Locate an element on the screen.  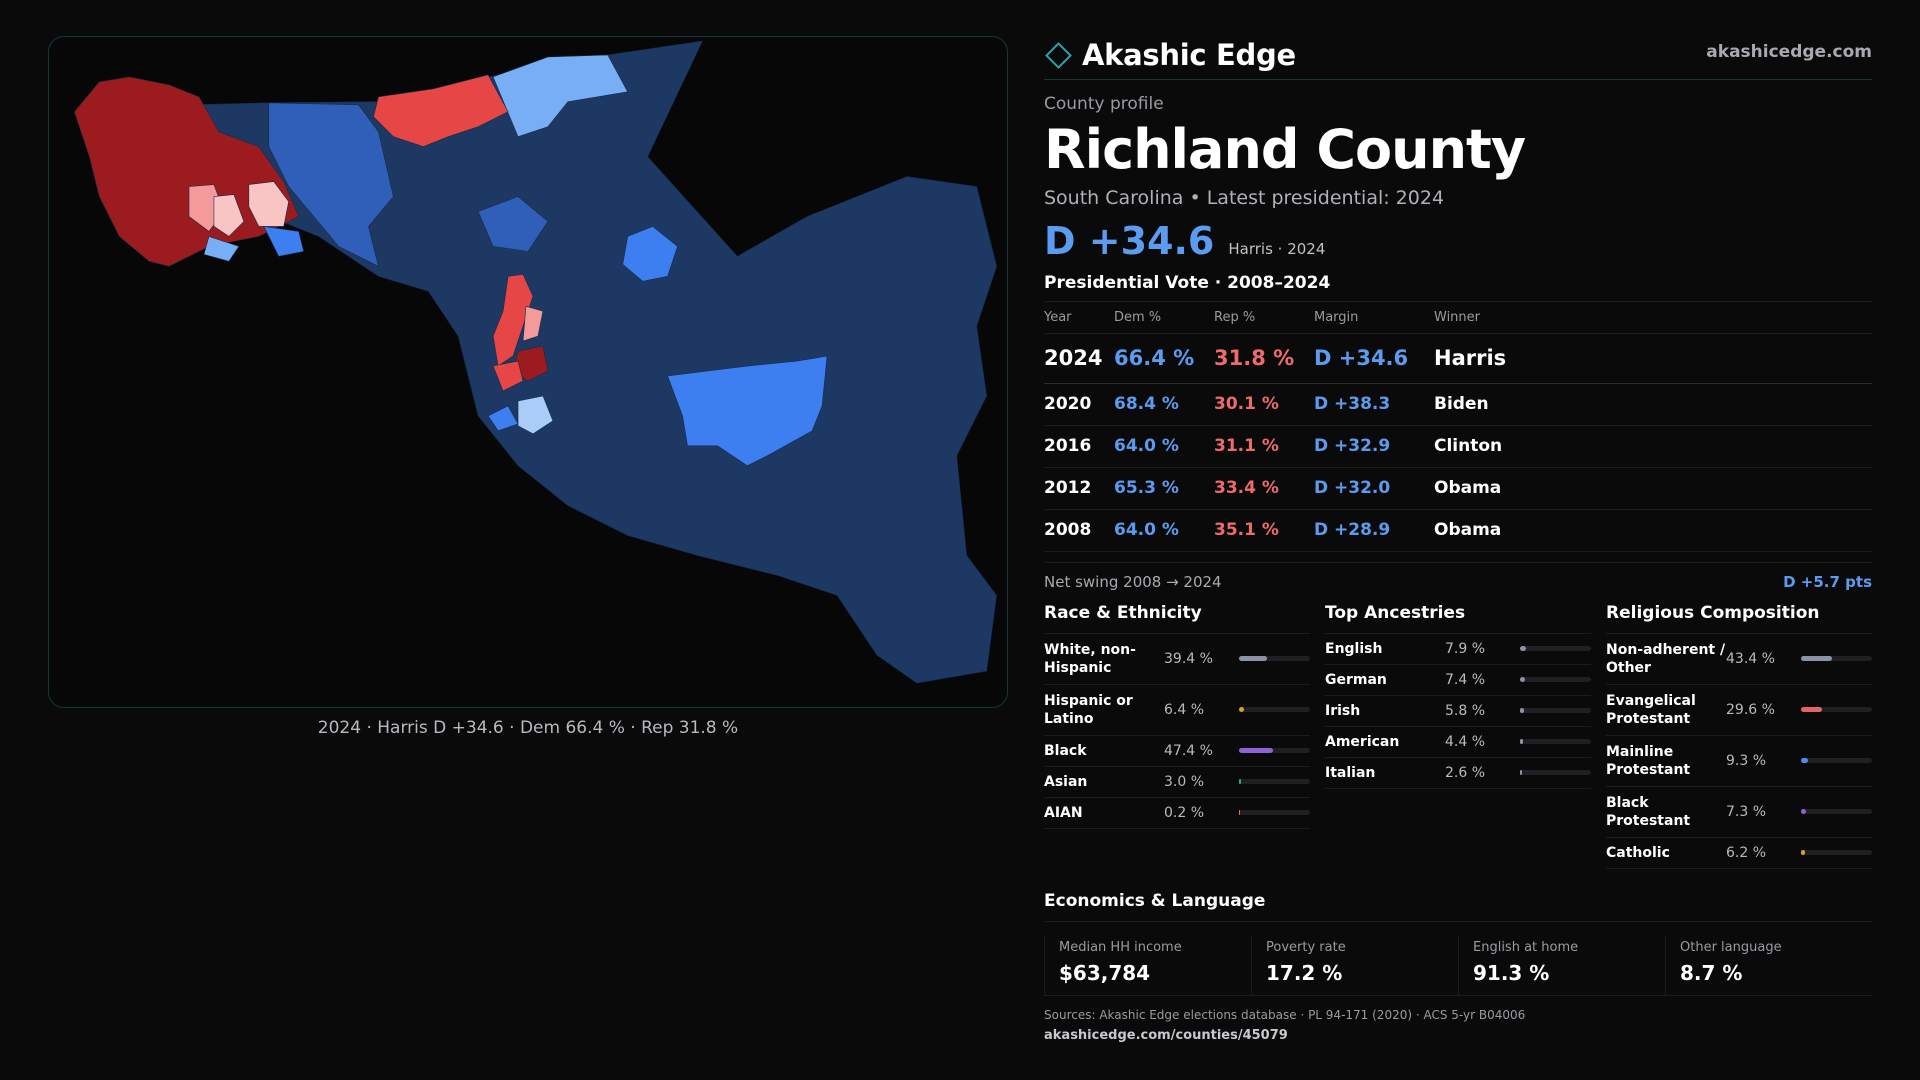
demo-value: 6.2 % is located at coordinates (1746, 852).